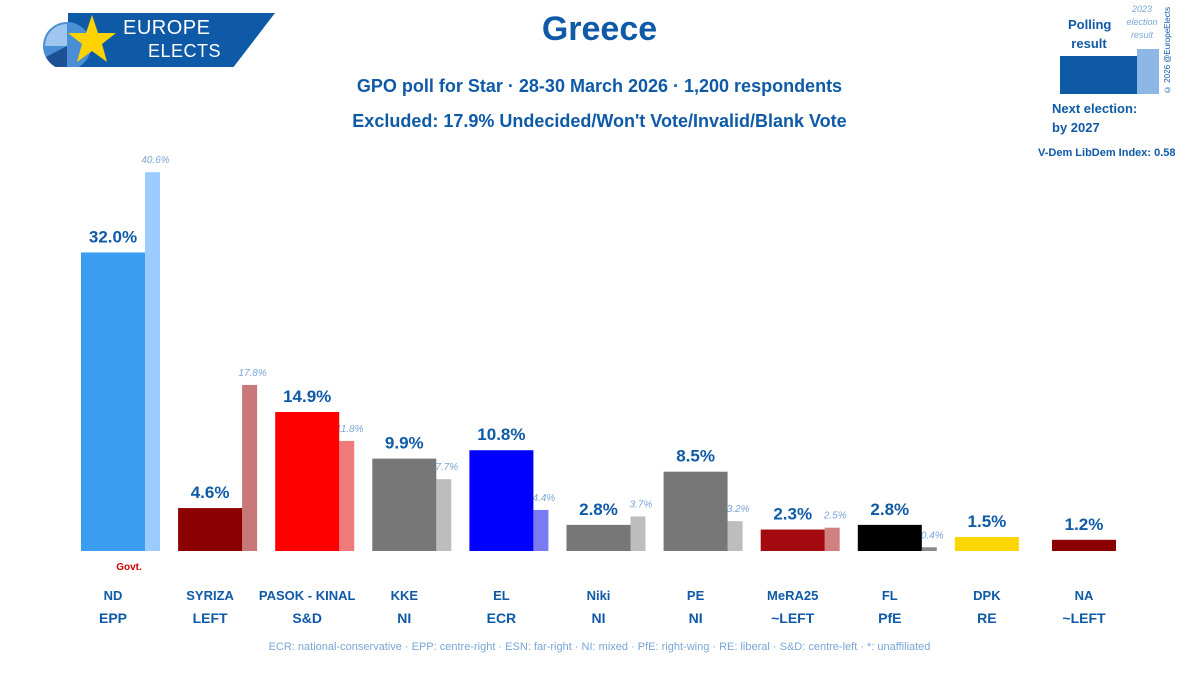 This screenshot has height=691, width=1199. I want to click on polling-value-label: 8.5%, so click(695, 456).